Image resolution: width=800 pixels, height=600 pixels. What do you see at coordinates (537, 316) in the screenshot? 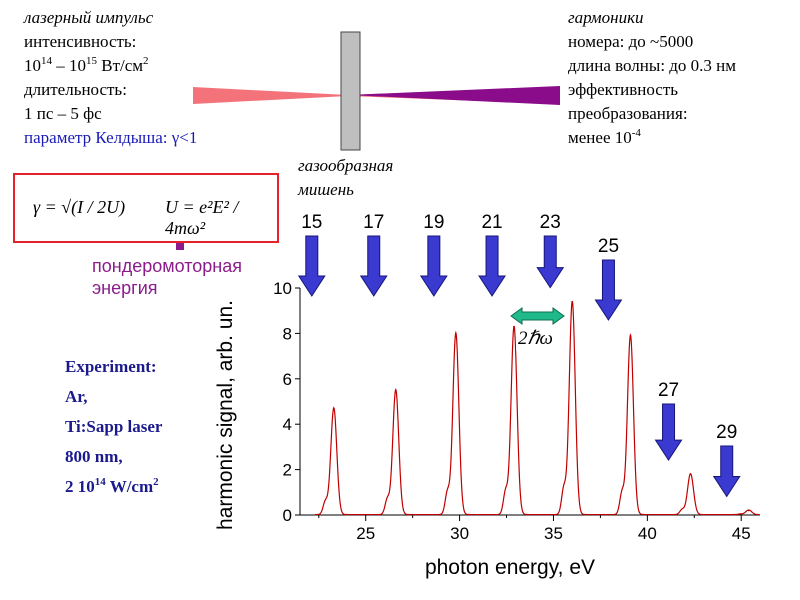
I see `spacing-arrow` at bounding box center [537, 316].